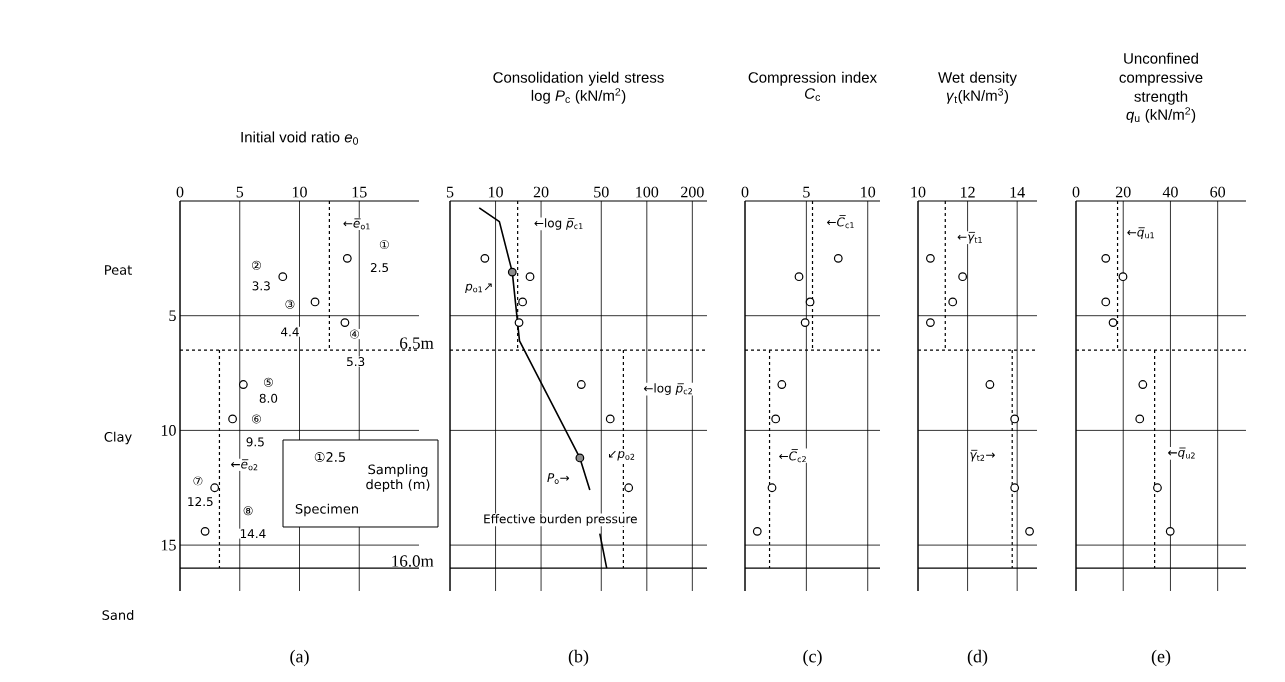 The height and width of the screenshot is (682, 1285). Describe the element at coordinates (256, 265) in the screenshot. I see `annotation: ②` at that location.